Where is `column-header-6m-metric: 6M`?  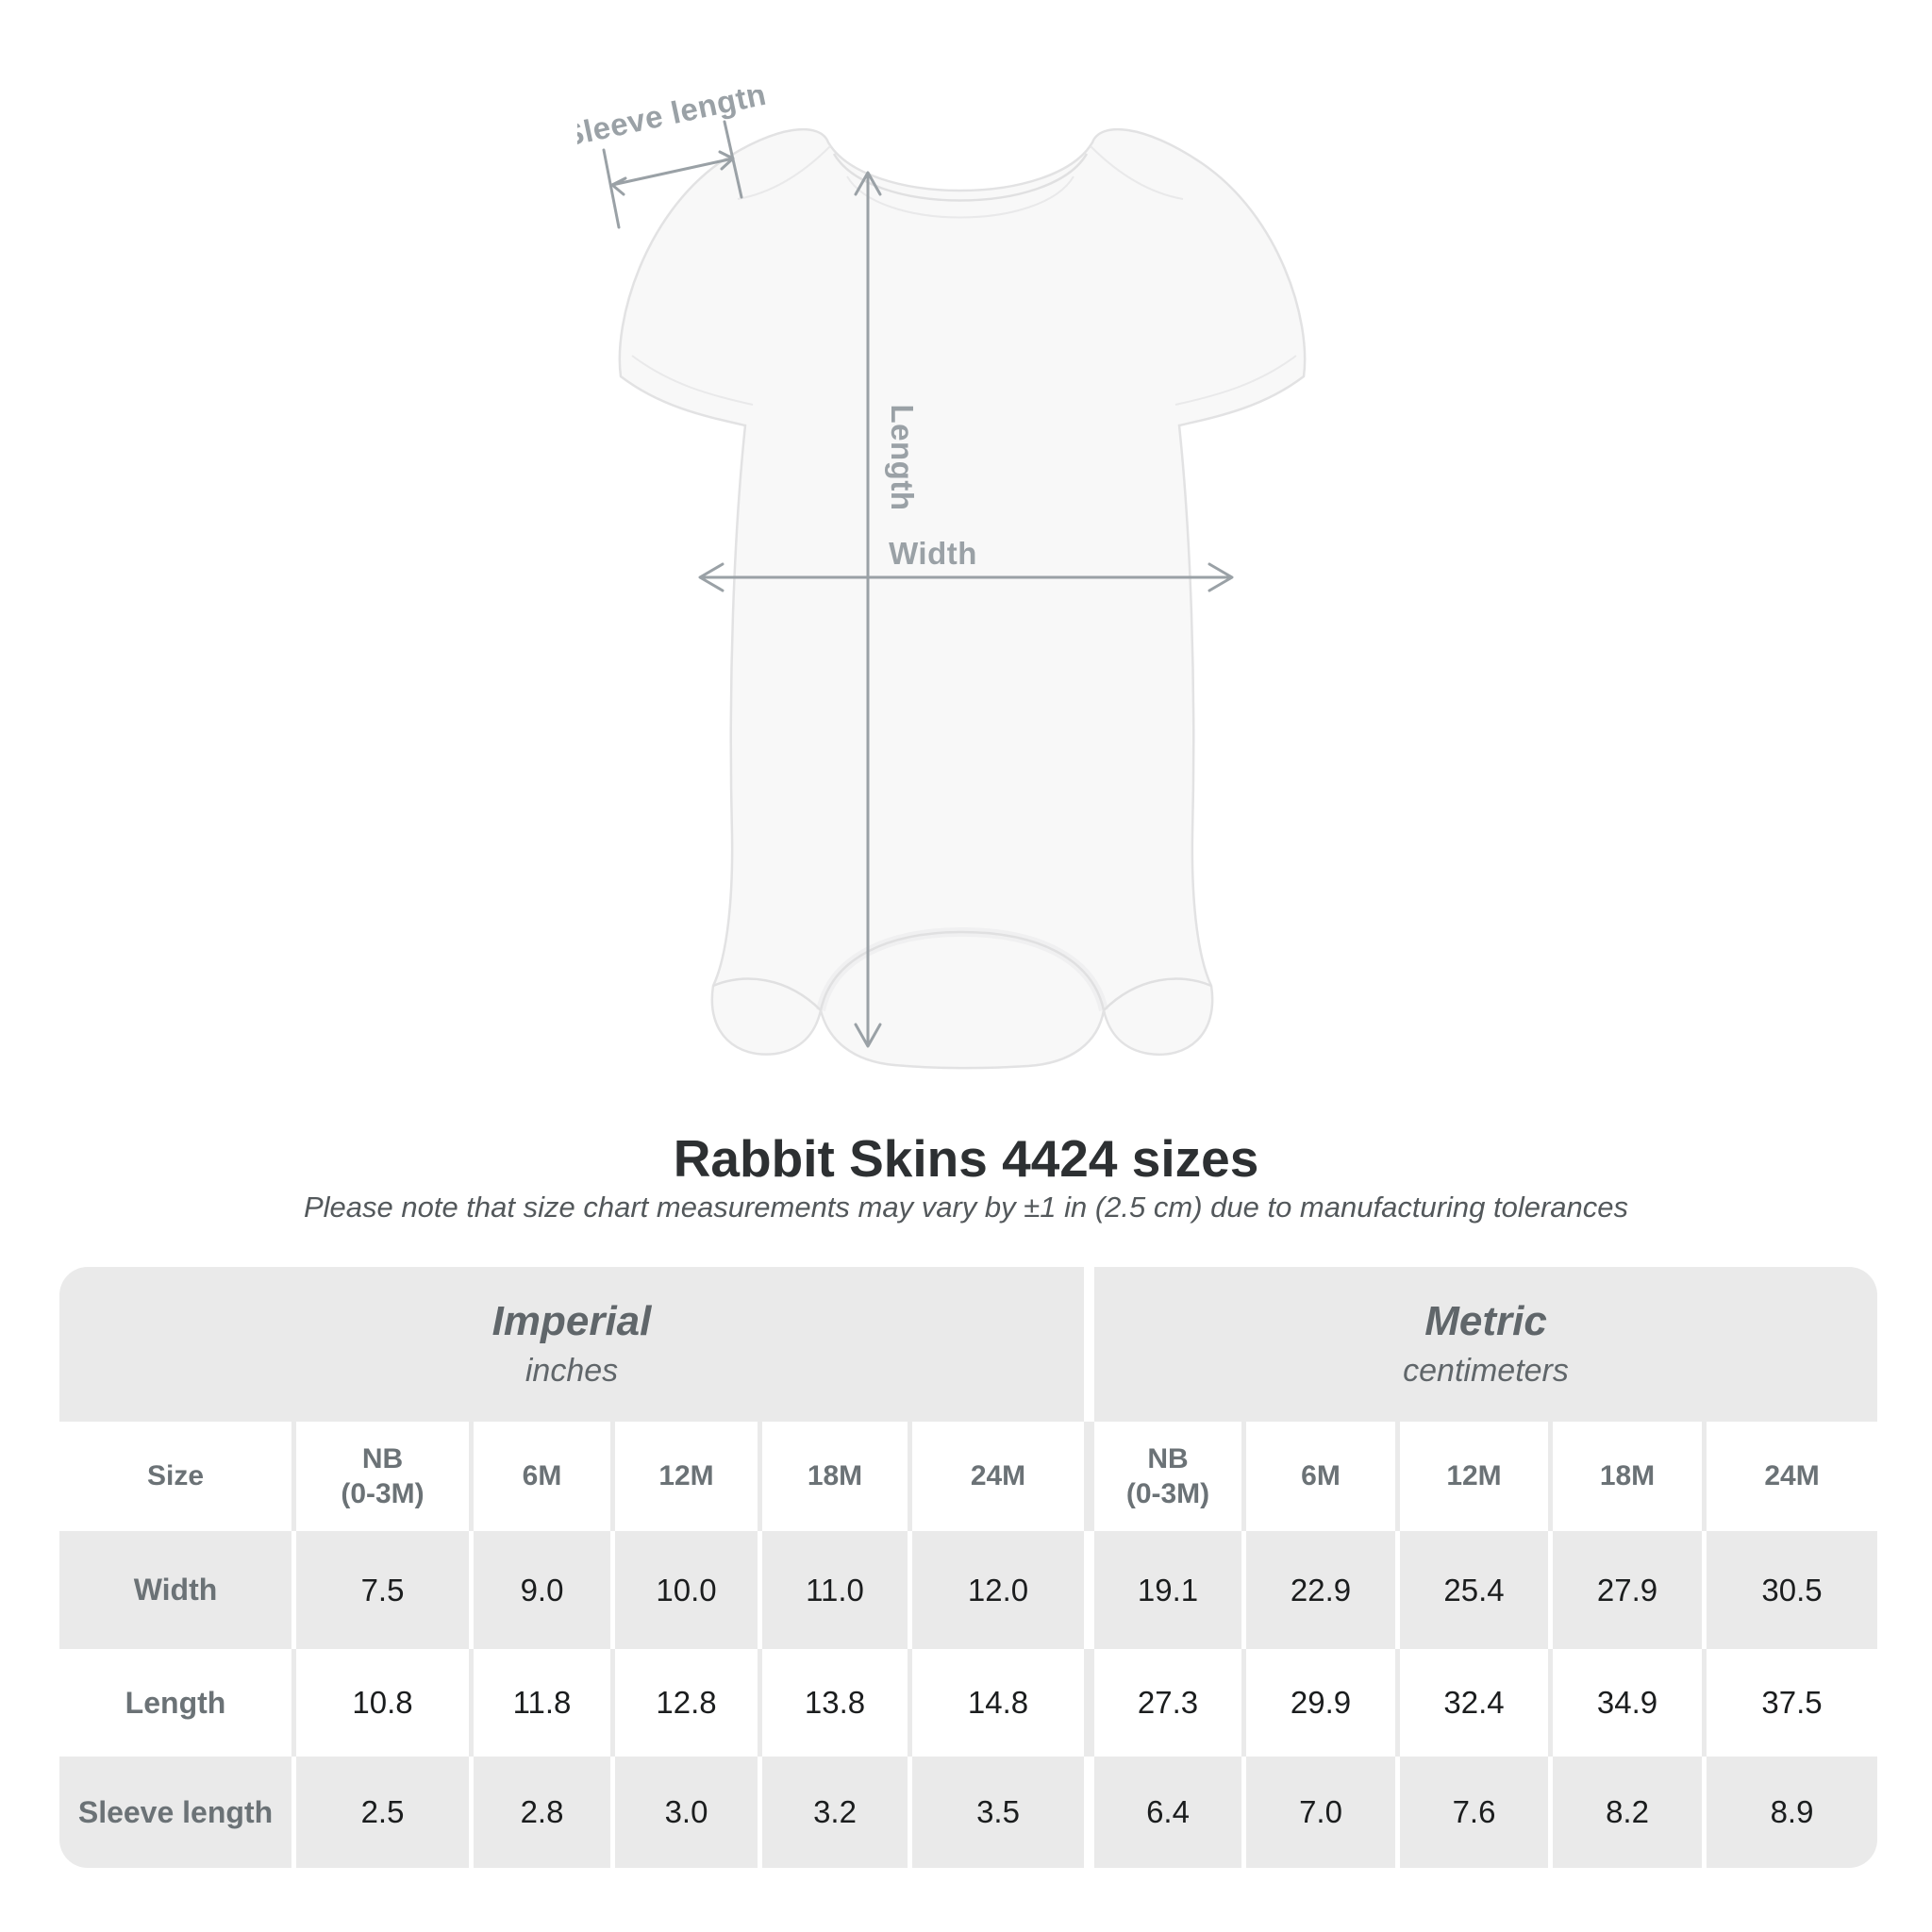 column-header-6m-metric: 6M is located at coordinates (1318, 1476).